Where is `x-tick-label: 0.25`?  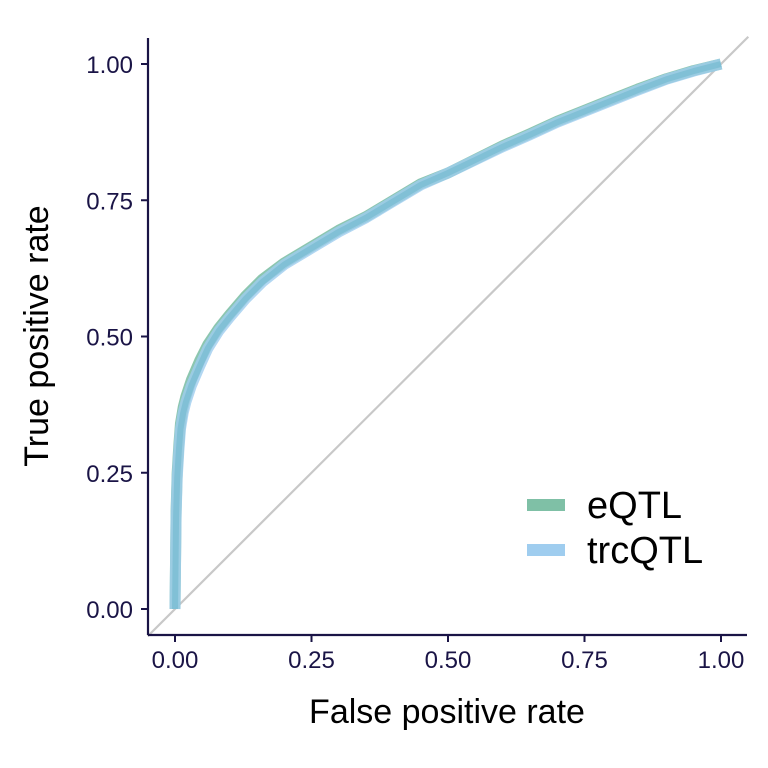
x-tick-label: 0.25 is located at coordinates (311, 660).